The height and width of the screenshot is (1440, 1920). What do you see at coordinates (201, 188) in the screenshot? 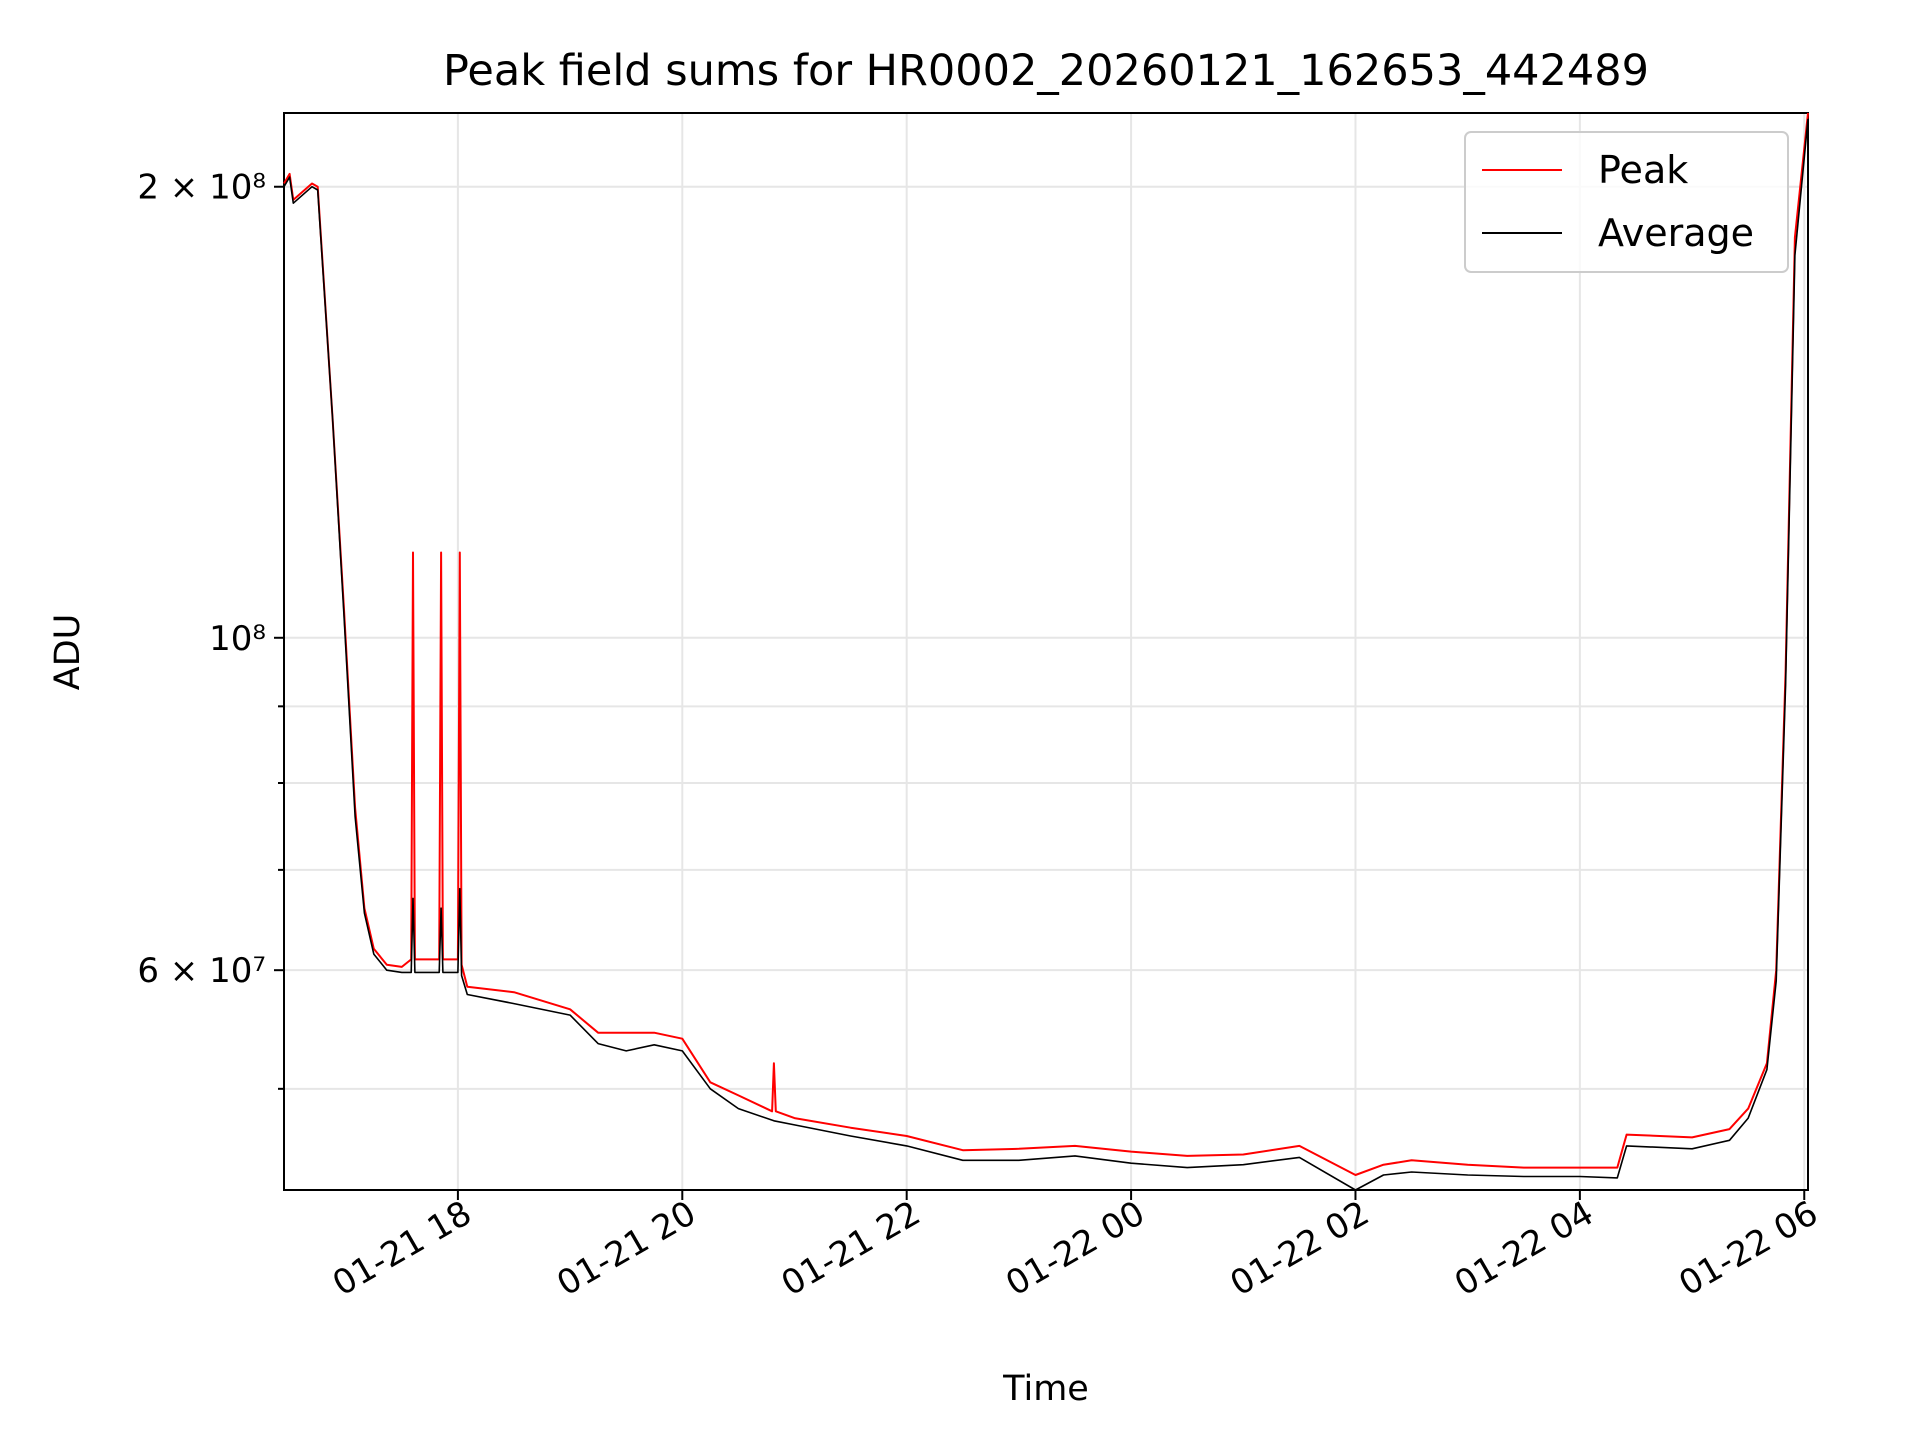
I see `y-tick-label: 2 × 10⁸` at bounding box center [201, 188].